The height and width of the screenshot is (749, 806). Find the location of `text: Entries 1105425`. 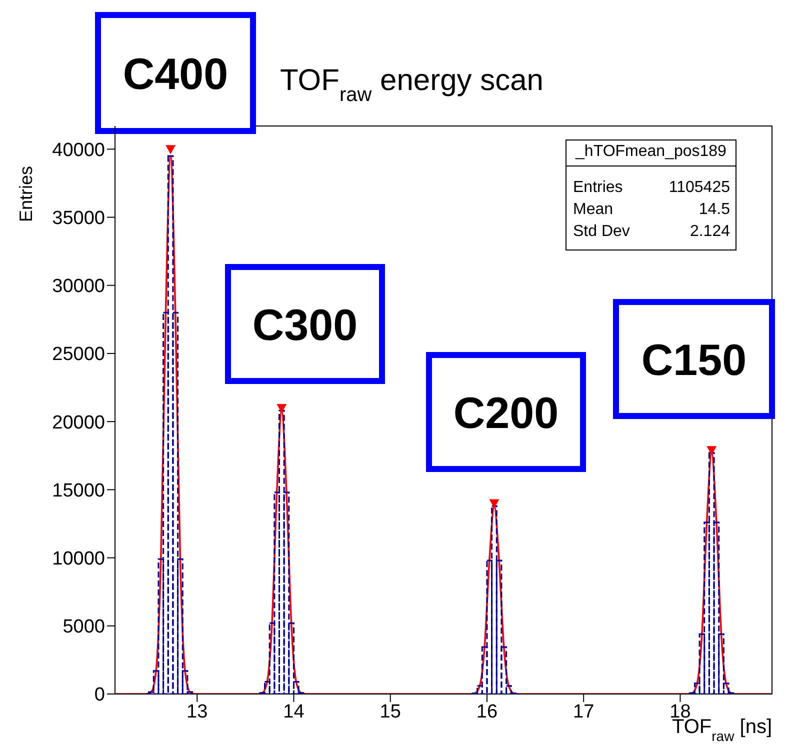

text: Entries 1105425 is located at coordinates (651, 187).